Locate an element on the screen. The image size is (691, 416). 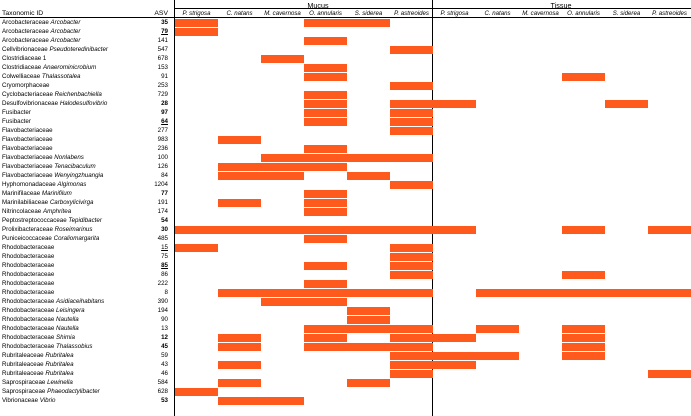
asv-number: 97 is located at coordinates (164, 112).